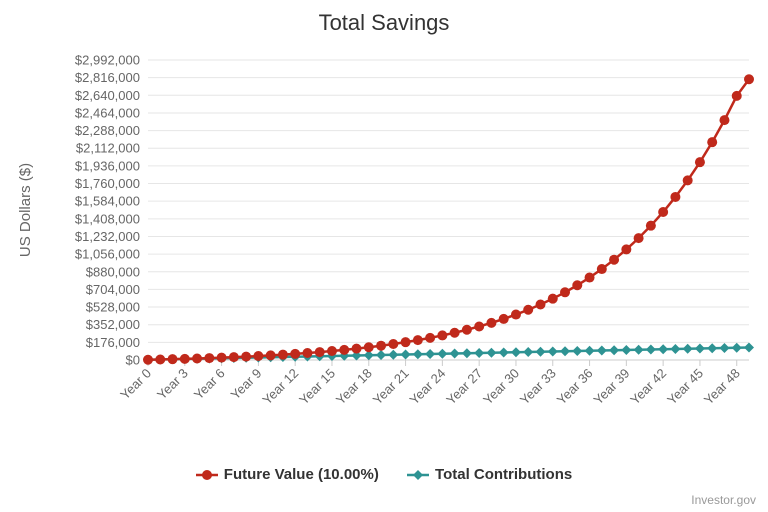 The height and width of the screenshot is (512, 768). What do you see at coordinates (113, 271) in the screenshot?
I see `y-tick-label: $880,000` at bounding box center [113, 271].